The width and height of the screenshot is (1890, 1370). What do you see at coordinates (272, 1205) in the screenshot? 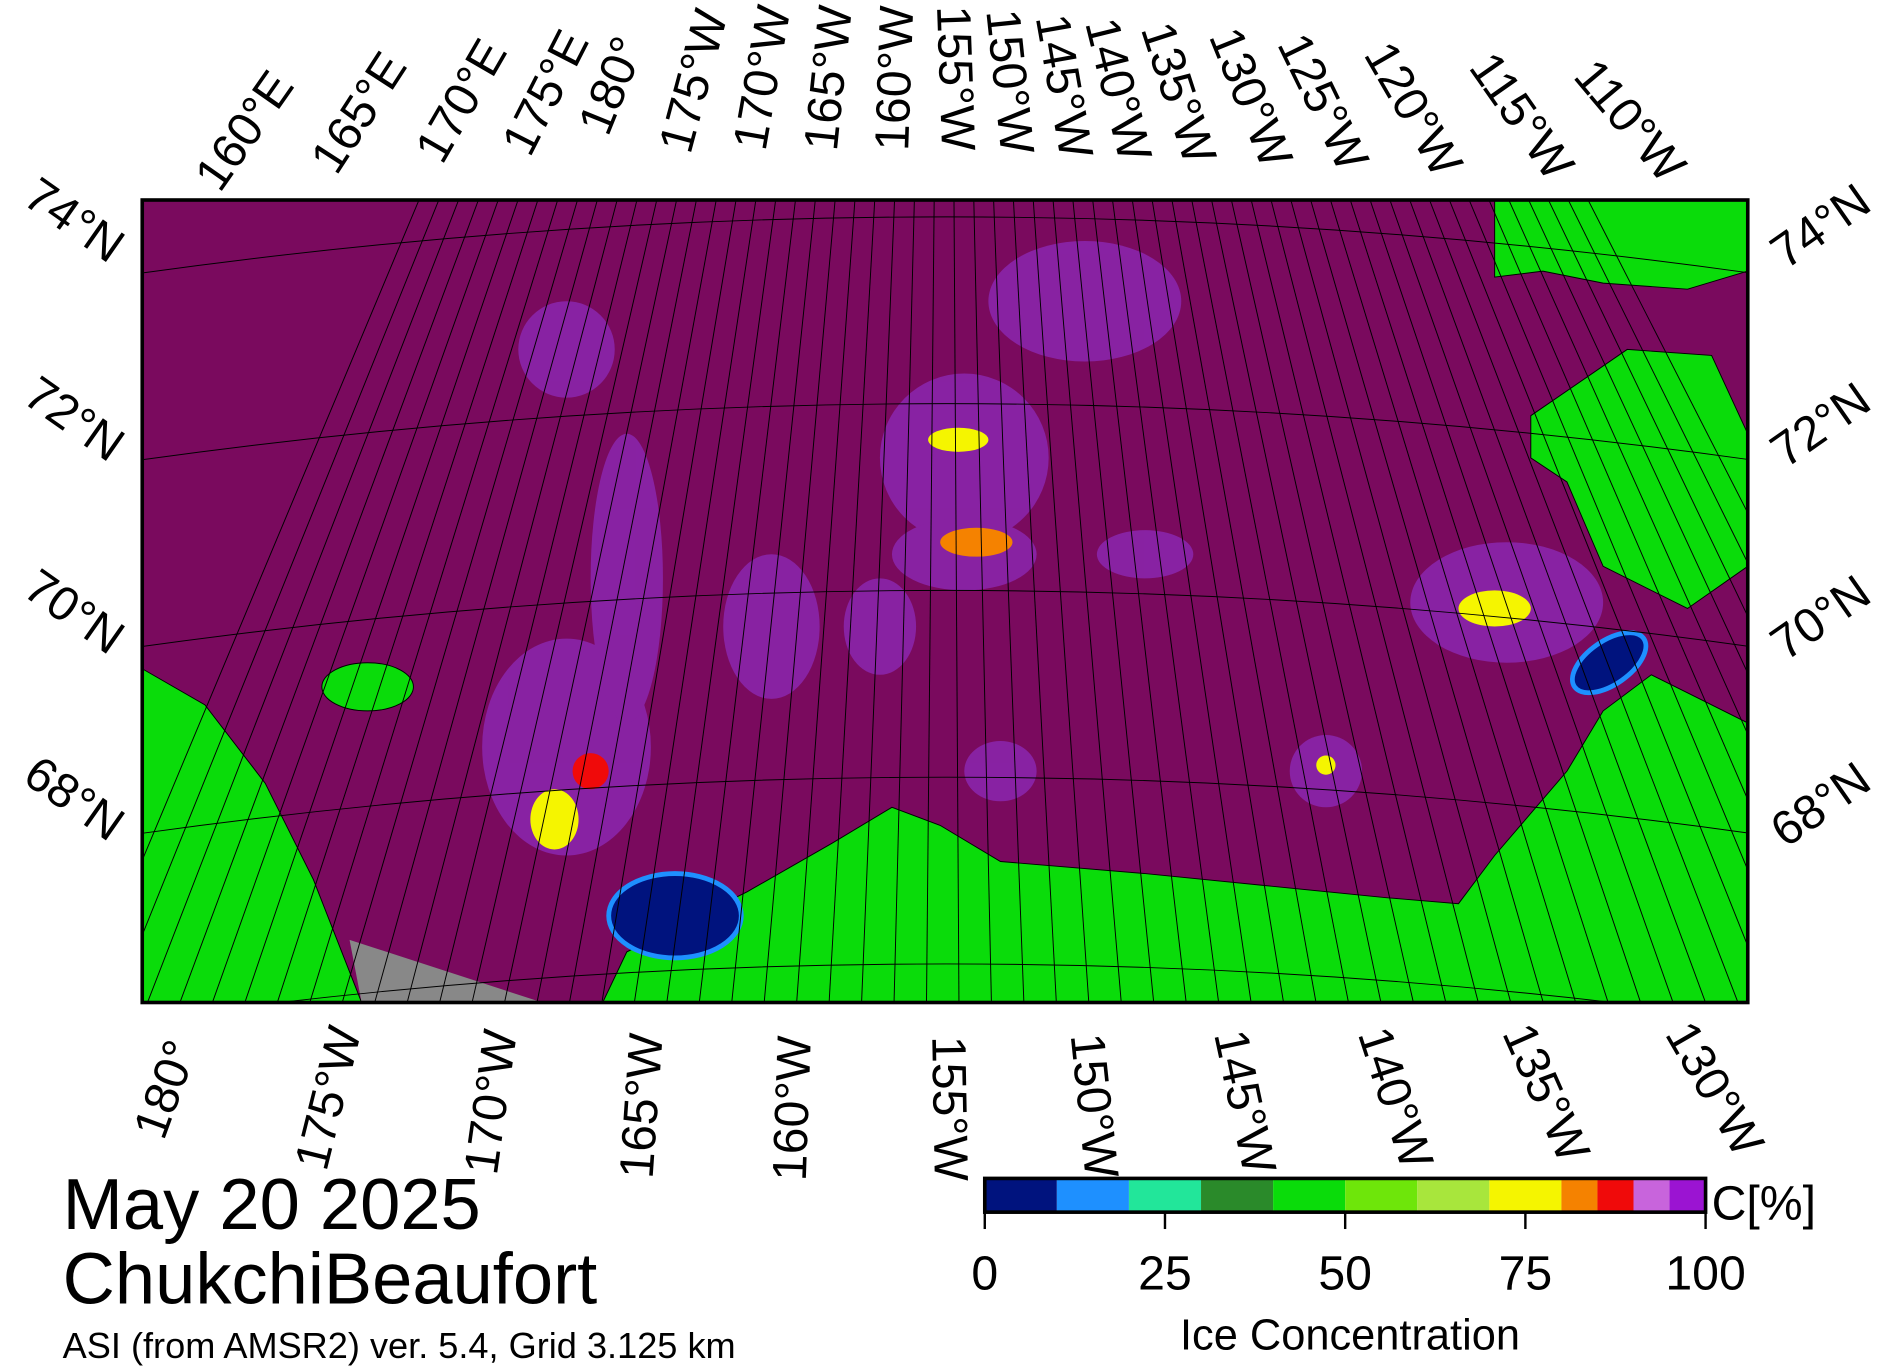
I see `date: May 20 2025` at bounding box center [272, 1205].